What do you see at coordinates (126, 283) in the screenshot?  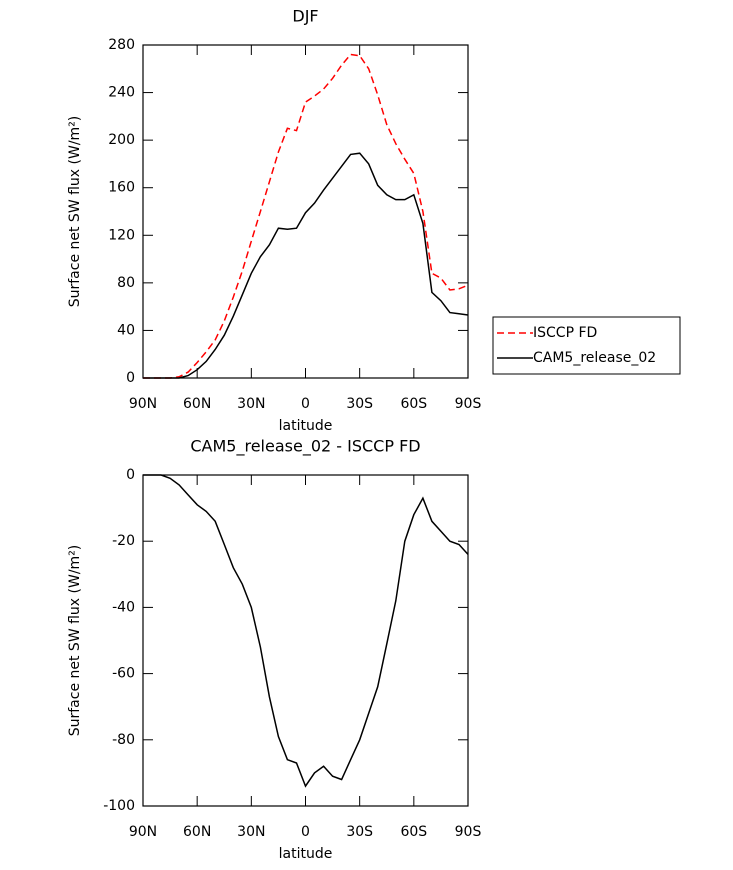 I see `y-tick-label: 80` at bounding box center [126, 283].